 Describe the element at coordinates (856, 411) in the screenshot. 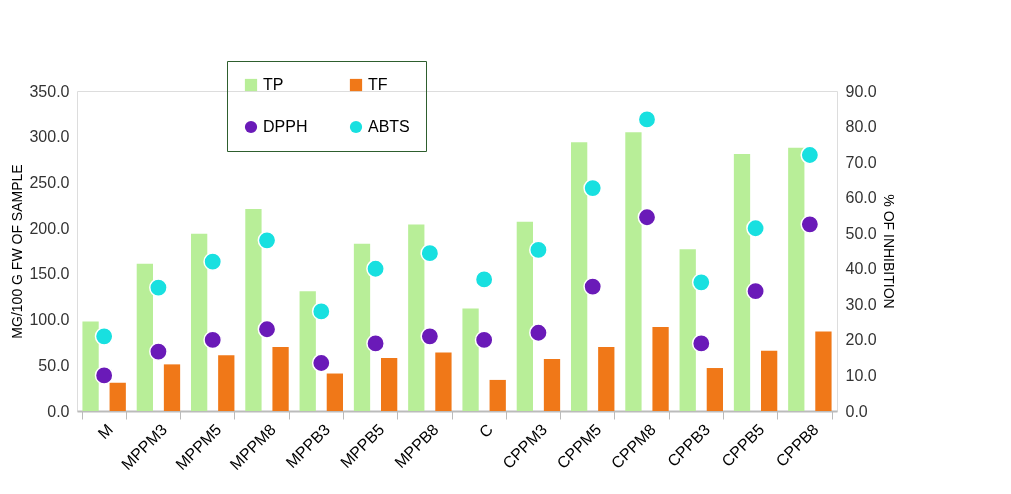

I see `y2-tick-label: 0.0` at that location.